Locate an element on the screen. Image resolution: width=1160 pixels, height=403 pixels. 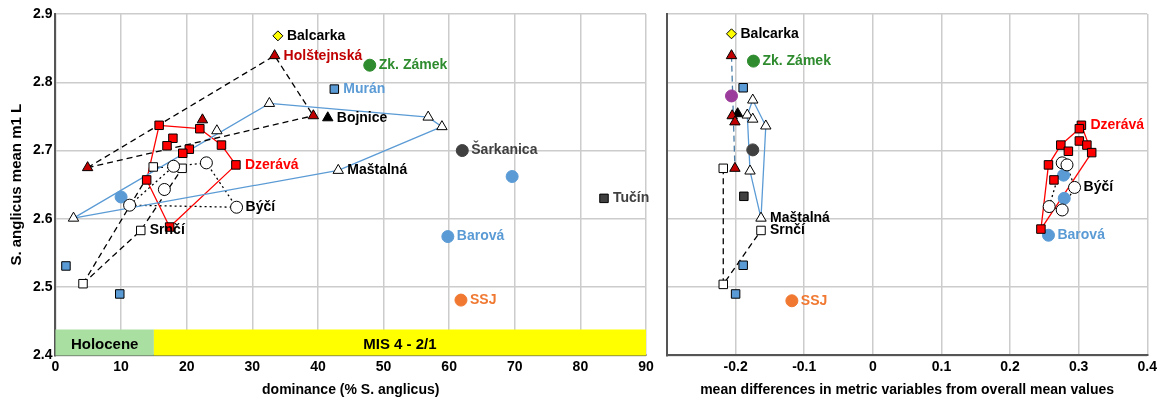
x-axis-title: mean differences in metric variables from overall mean values is located at coordinates (907, 389).